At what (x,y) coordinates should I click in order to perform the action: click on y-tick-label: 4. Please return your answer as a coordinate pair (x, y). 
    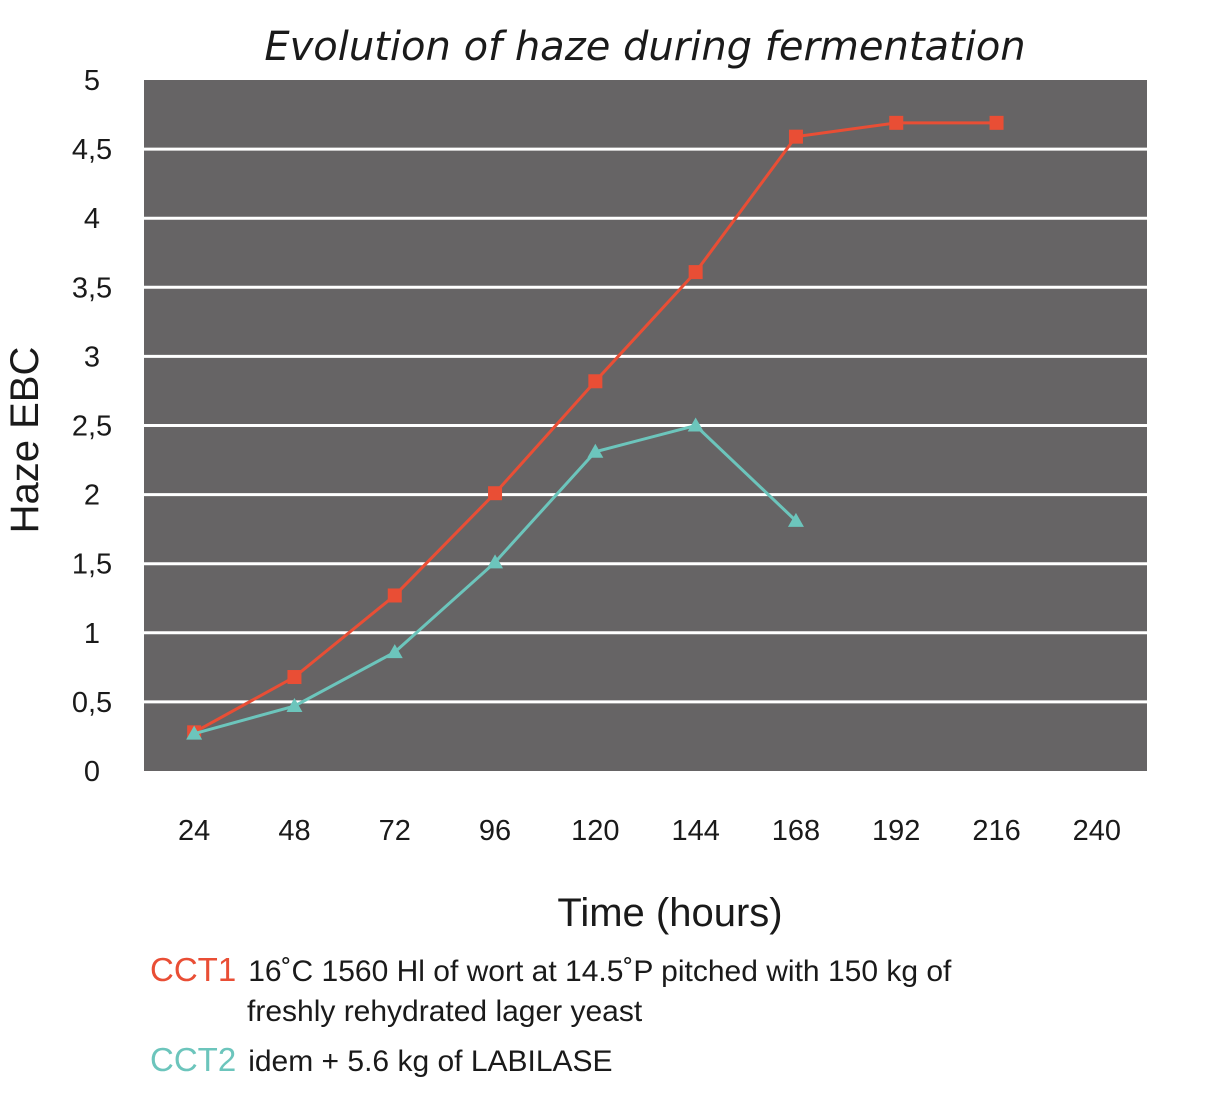
    Looking at the image, I should click on (92, 219).